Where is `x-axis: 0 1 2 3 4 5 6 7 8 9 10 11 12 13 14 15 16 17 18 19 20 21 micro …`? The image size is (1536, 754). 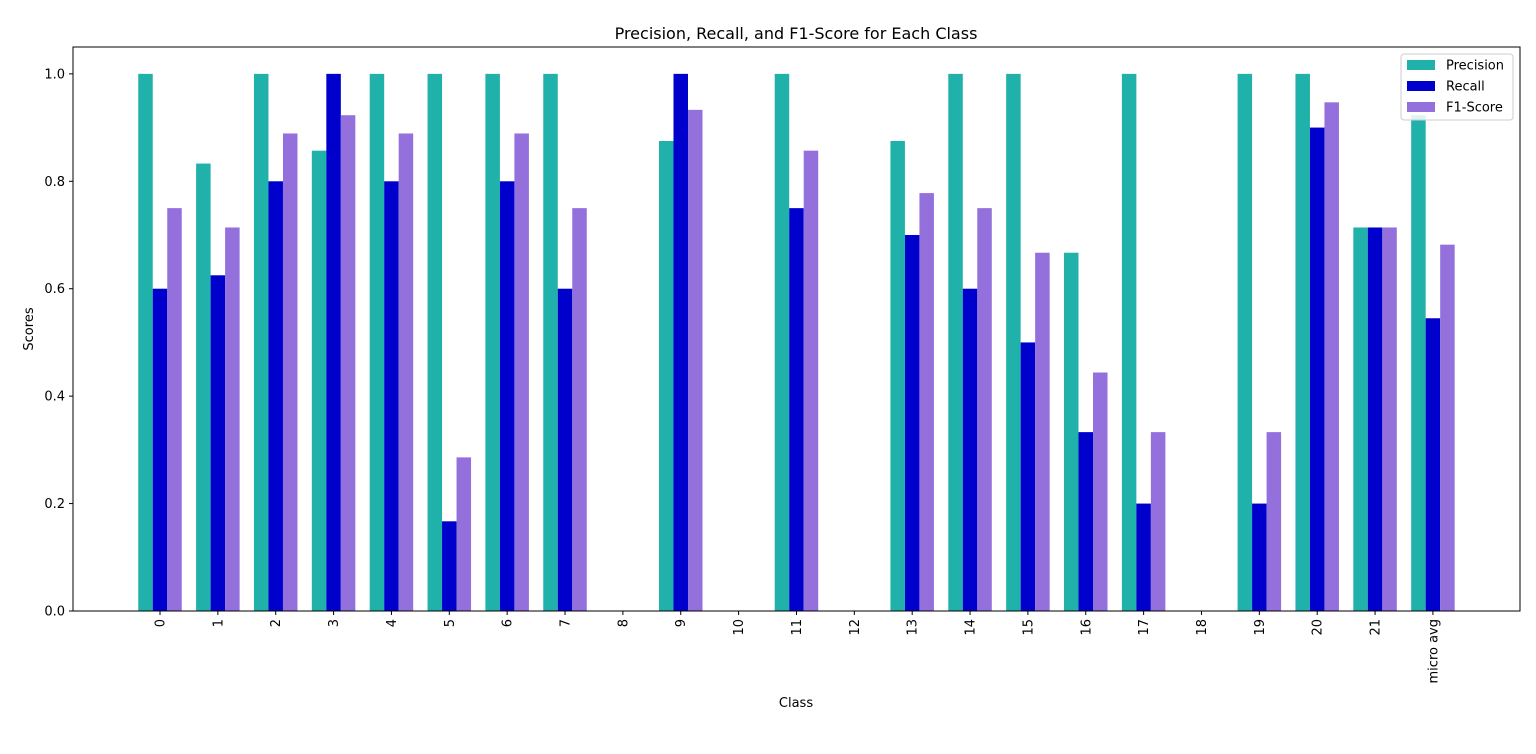
x-axis: 0 1 2 3 4 5 6 7 8 9 10 11 12 13 14 15 16 17 18 19 20 21 micro … is located at coordinates (797, 647).